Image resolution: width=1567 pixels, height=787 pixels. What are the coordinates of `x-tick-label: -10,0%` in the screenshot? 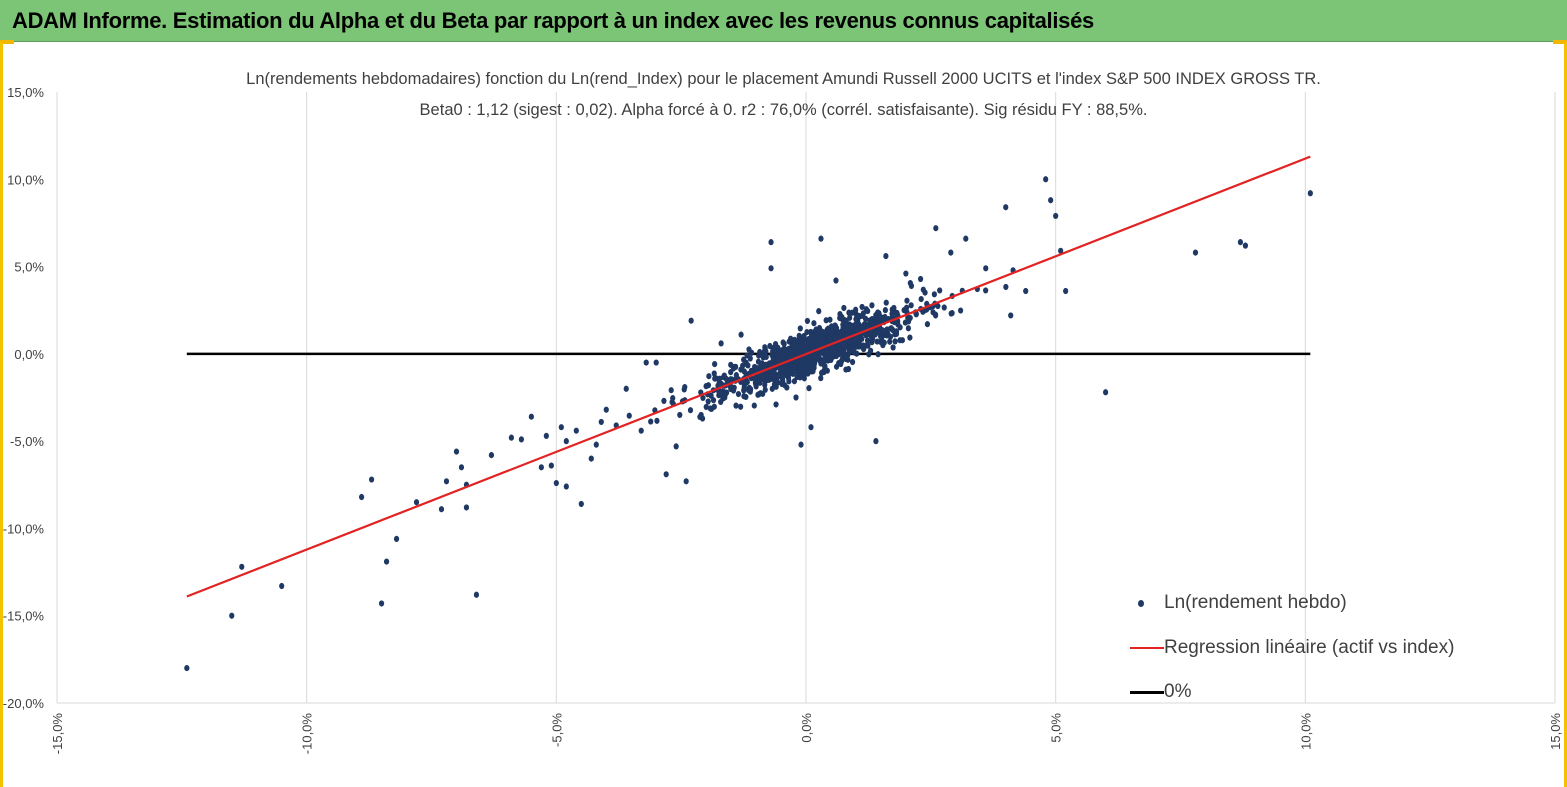 It's located at (307, 734).